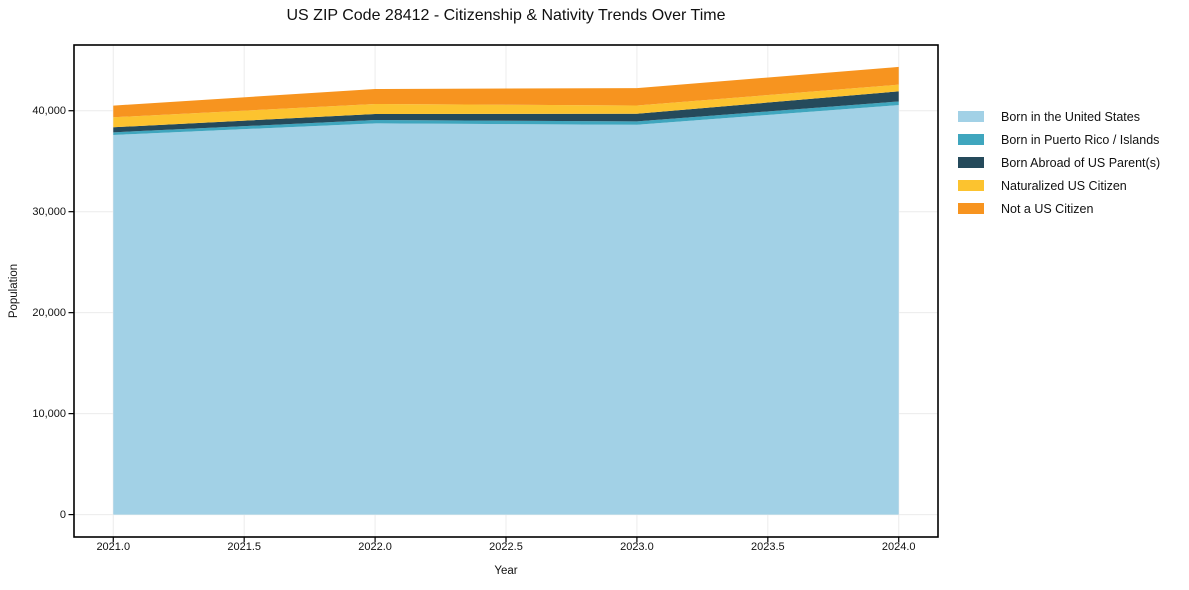 Image resolution: width=1189 pixels, height=590 pixels. Describe the element at coordinates (1081, 162) in the screenshot. I see `legend-label: Born Abroad of US Parent(s)` at that location.